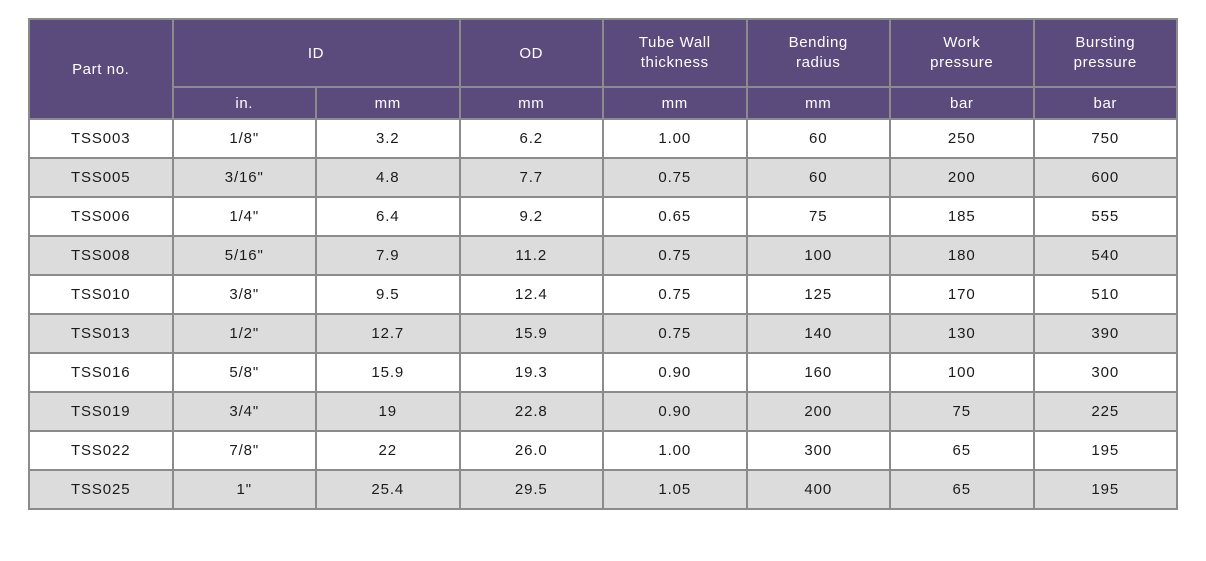  What do you see at coordinates (675, 103) in the screenshot?
I see `unit-tube-wall: mm` at bounding box center [675, 103].